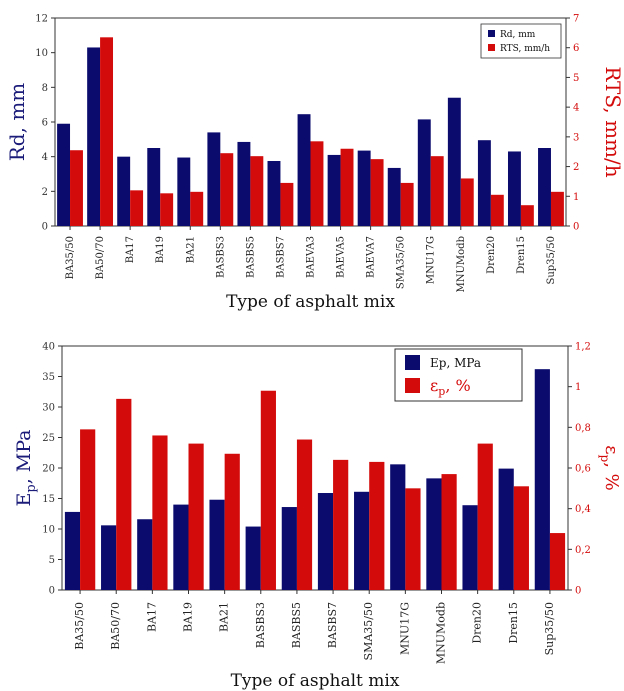  Describe the element at coordinates (578, 387) in the screenshot. I see `y-right-tick-label: 1` at that location.